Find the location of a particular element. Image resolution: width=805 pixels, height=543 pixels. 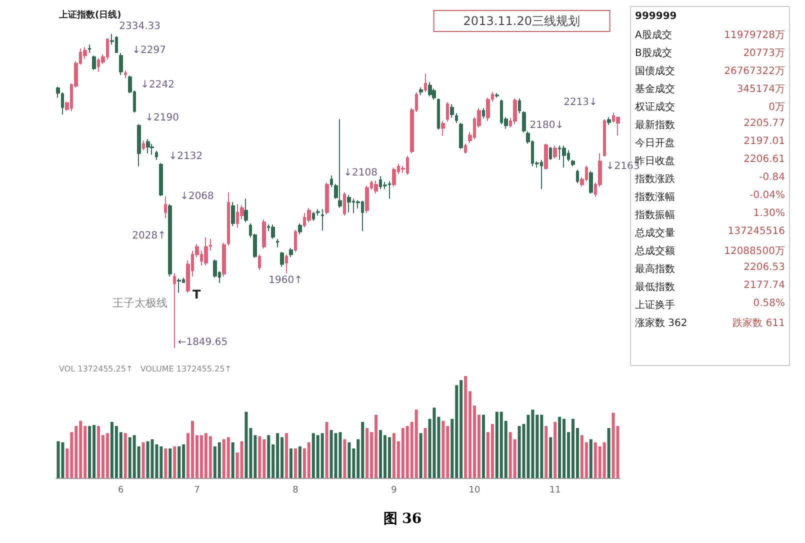

text: 345174万 is located at coordinates (760, 89).